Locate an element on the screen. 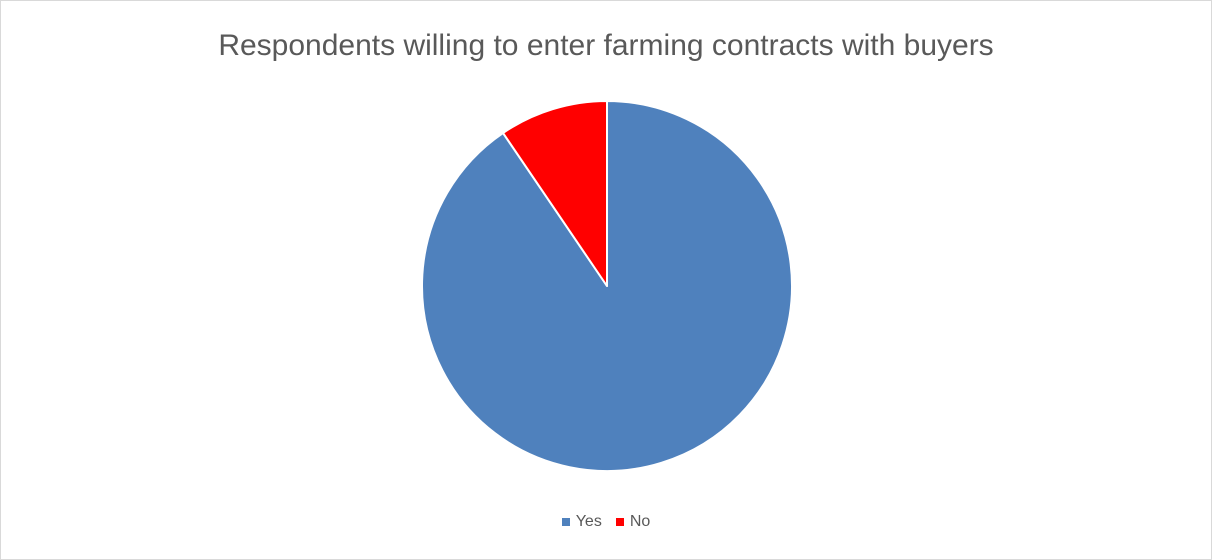 The width and height of the screenshot is (1212, 560). legend-label-no: No is located at coordinates (640, 521).